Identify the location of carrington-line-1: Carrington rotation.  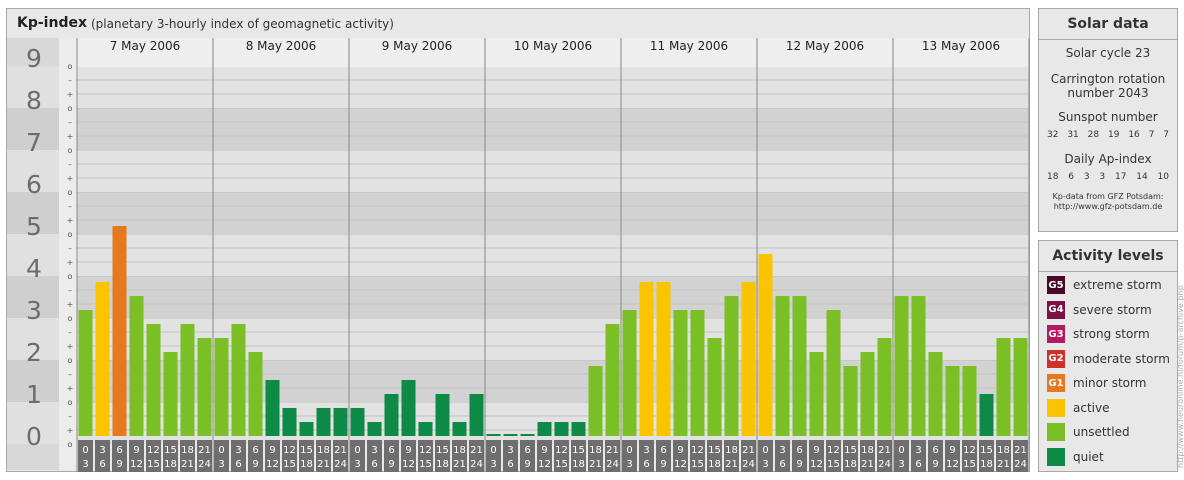
(1108, 79).